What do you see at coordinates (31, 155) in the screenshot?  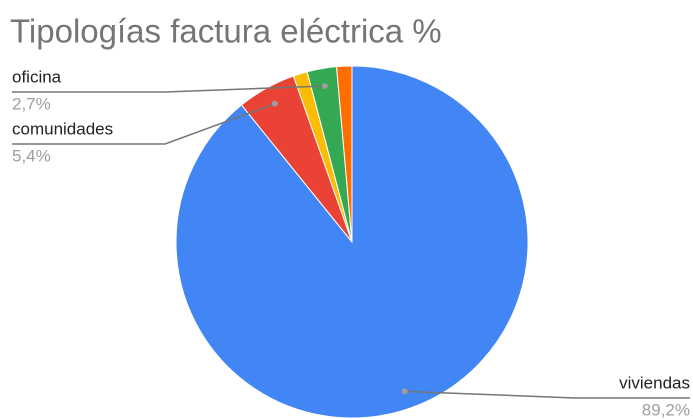 I see `slice-value: 5,4%` at bounding box center [31, 155].